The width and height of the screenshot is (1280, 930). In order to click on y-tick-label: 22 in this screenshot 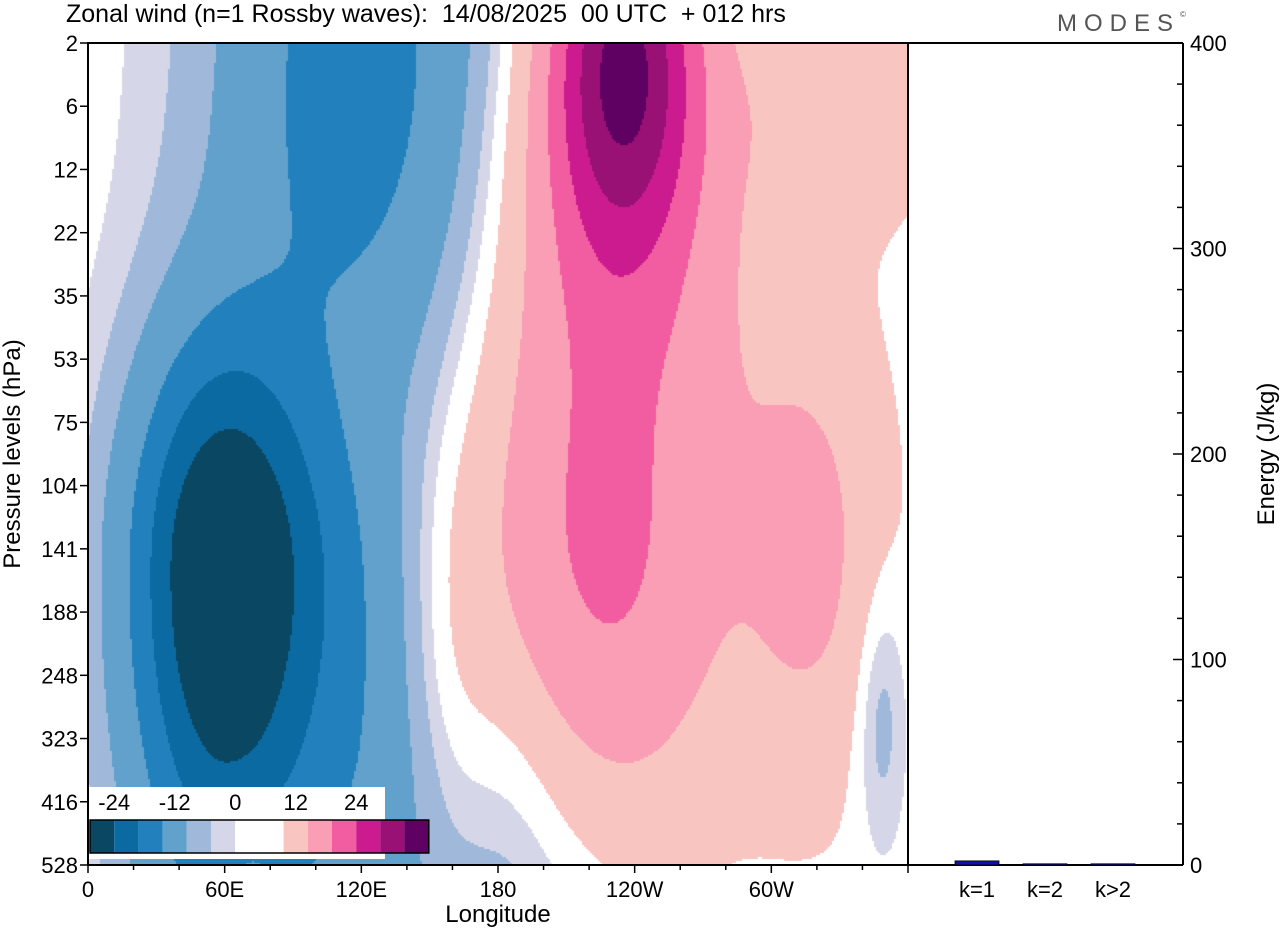, I will do `click(66, 233)`.